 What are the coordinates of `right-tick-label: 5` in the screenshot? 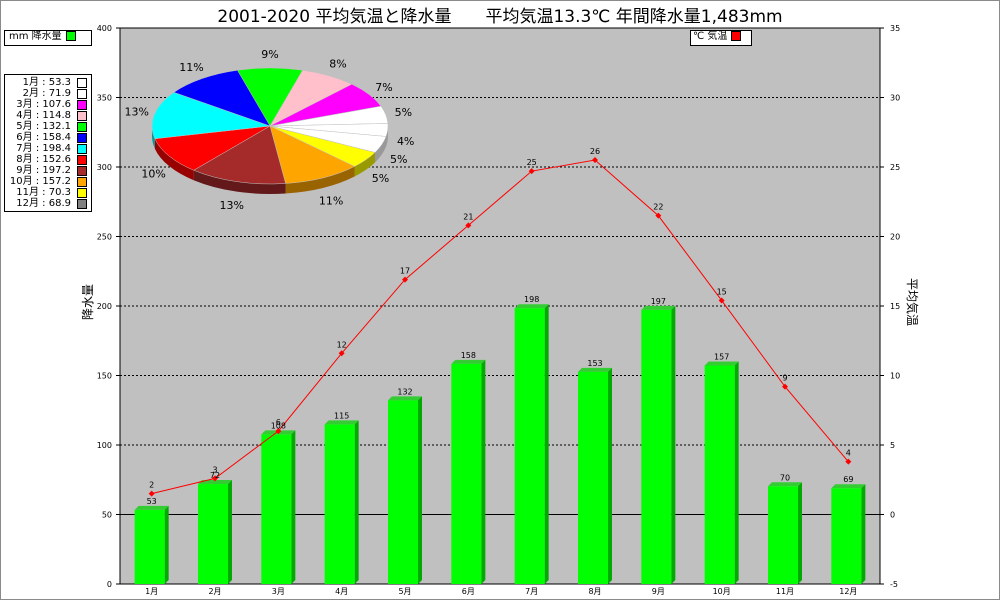 It's located at (892, 445).